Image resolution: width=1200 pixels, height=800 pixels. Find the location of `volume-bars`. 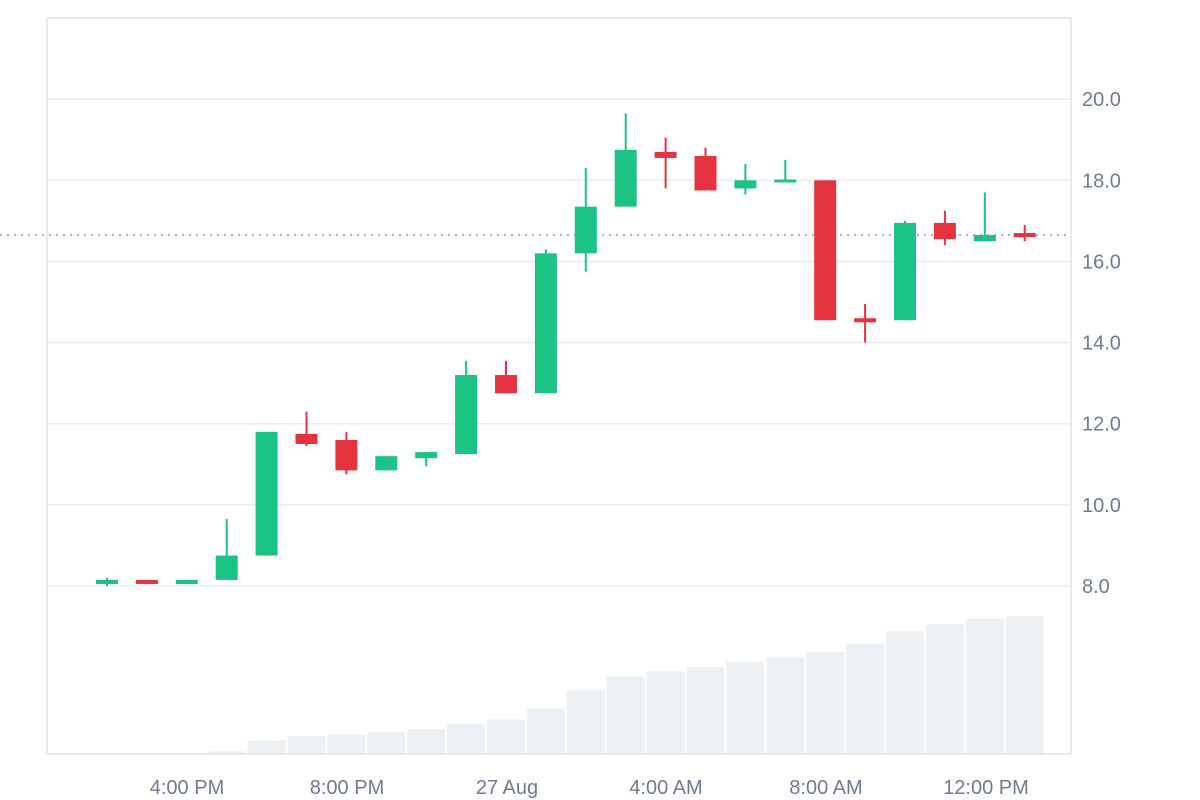

volume-bars is located at coordinates (625, 685).